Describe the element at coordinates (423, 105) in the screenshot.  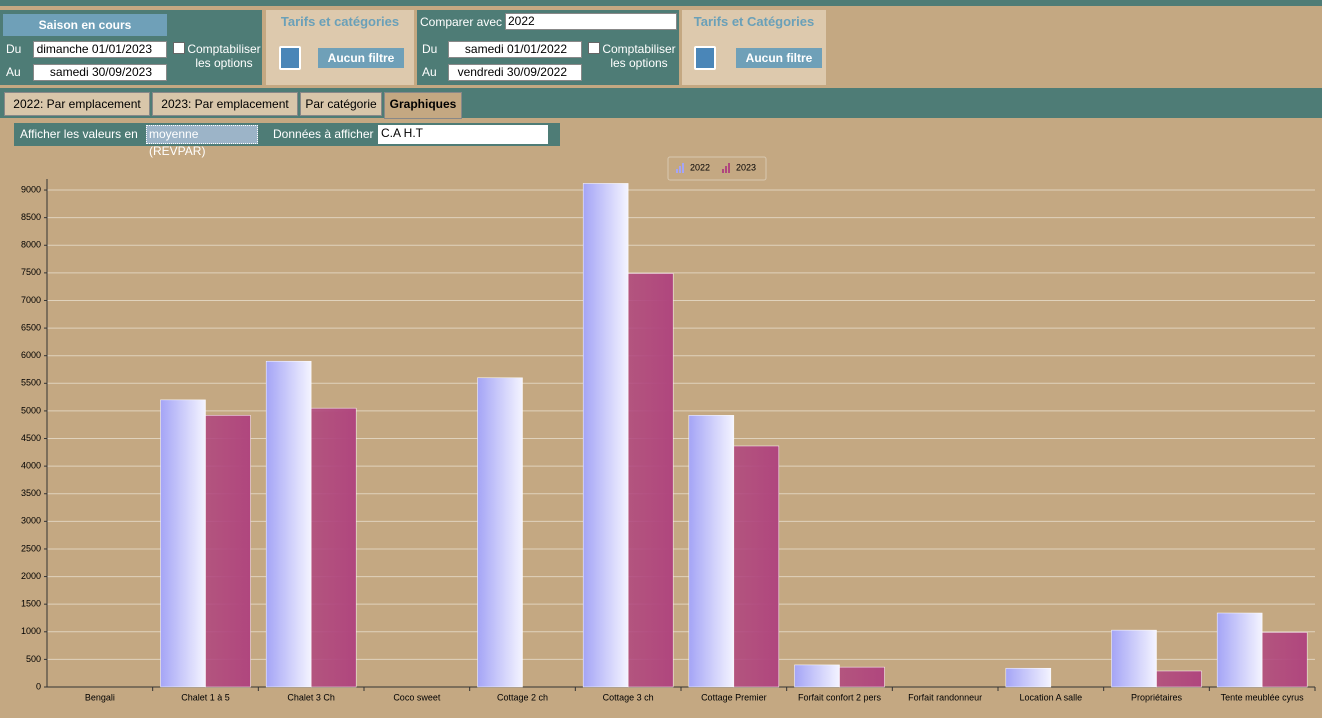
I see `tab-active: Graphiques` at that location.